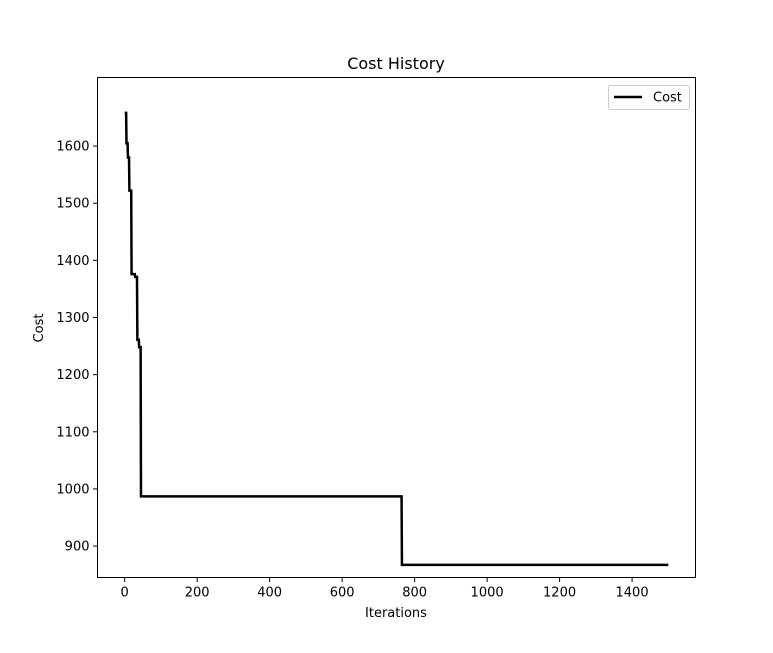  What do you see at coordinates (667, 98) in the screenshot?
I see `legend-label-cost: Cost` at bounding box center [667, 98].